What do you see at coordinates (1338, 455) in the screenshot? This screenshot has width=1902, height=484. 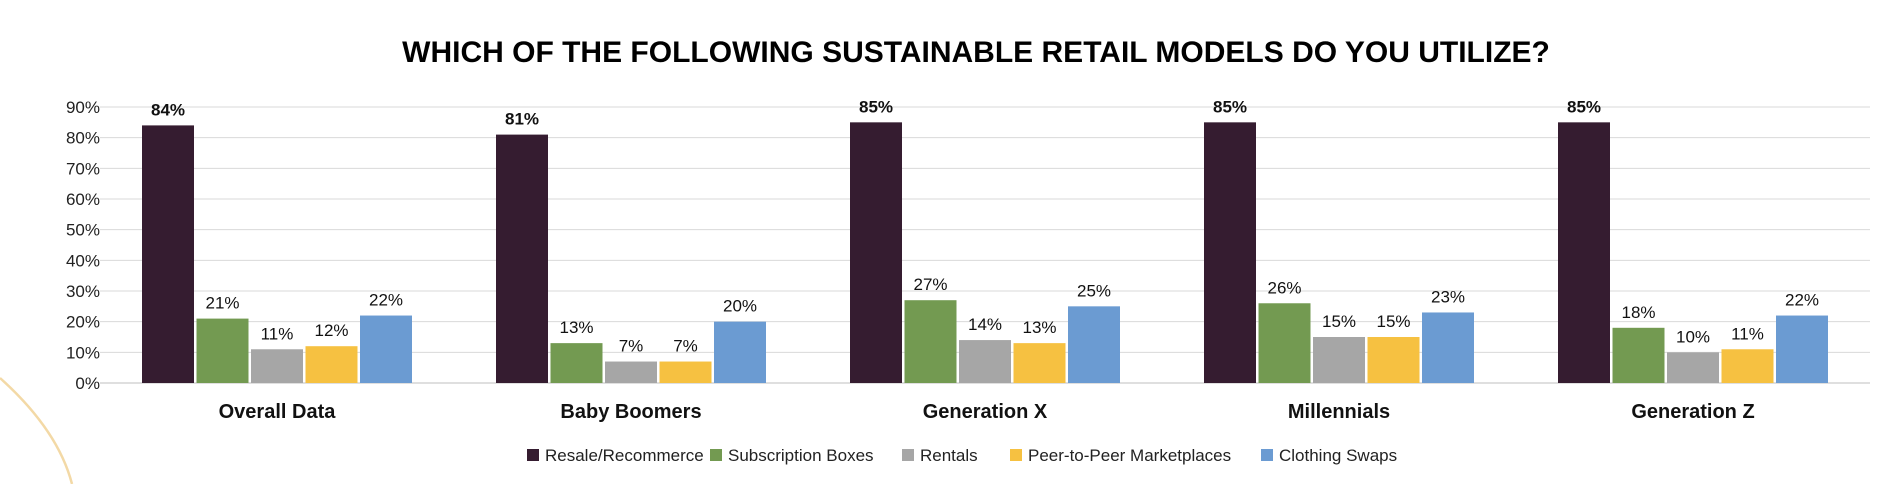 I see `legend-label: Clothing Swaps` at bounding box center [1338, 455].